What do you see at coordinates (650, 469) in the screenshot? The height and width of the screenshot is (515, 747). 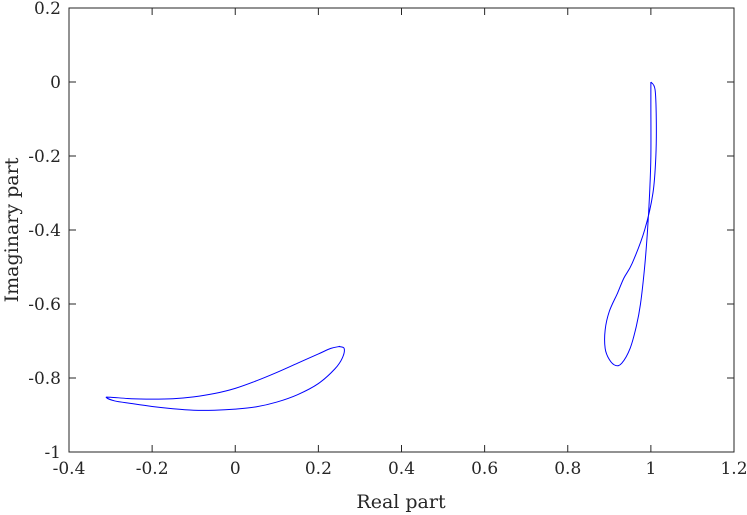 I see `x-tick-label: 1` at bounding box center [650, 469].